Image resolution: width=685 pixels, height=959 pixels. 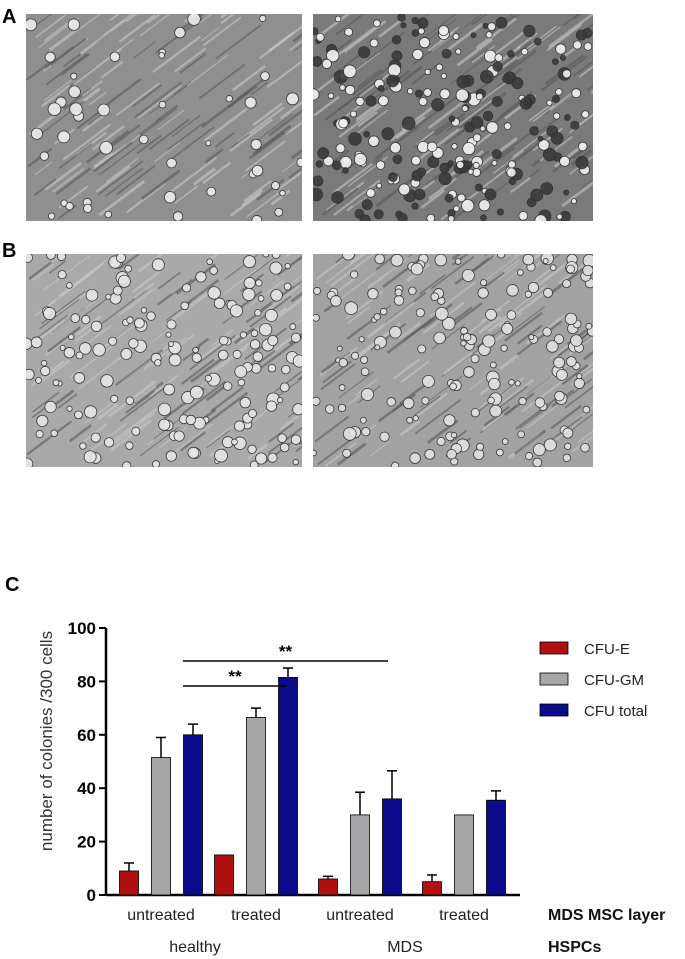 What do you see at coordinates (91, 895) in the screenshot?
I see `y-tick-label: 0` at bounding box center [91, 895].